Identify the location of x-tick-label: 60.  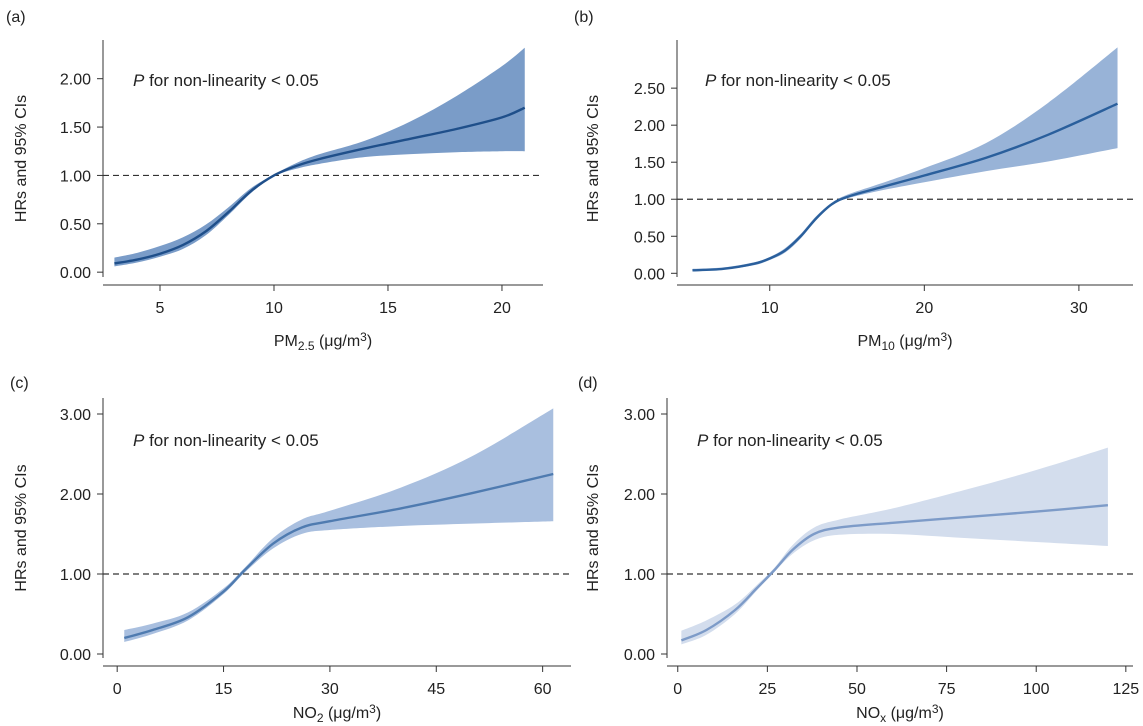
(543, 689).